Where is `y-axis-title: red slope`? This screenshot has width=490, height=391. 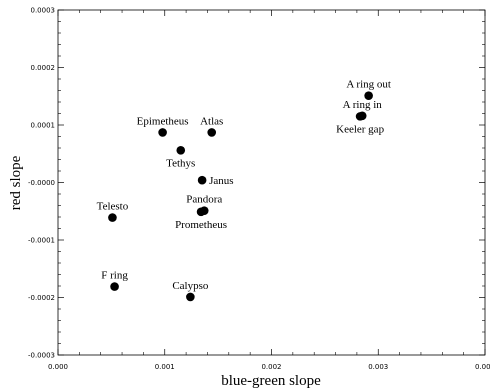
y-axis-title: red slope is located at coordinates (16, 182).